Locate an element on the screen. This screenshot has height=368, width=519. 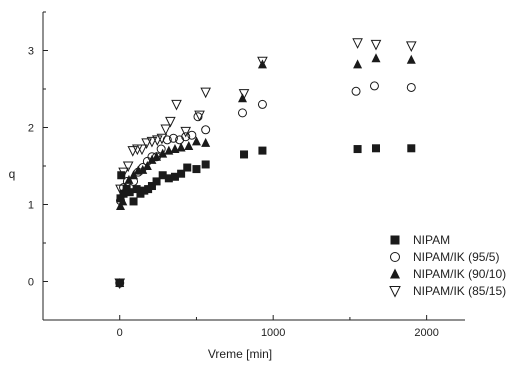
legend-label: NIPAM/IK (90/10) is located at coordinates (459, 274).